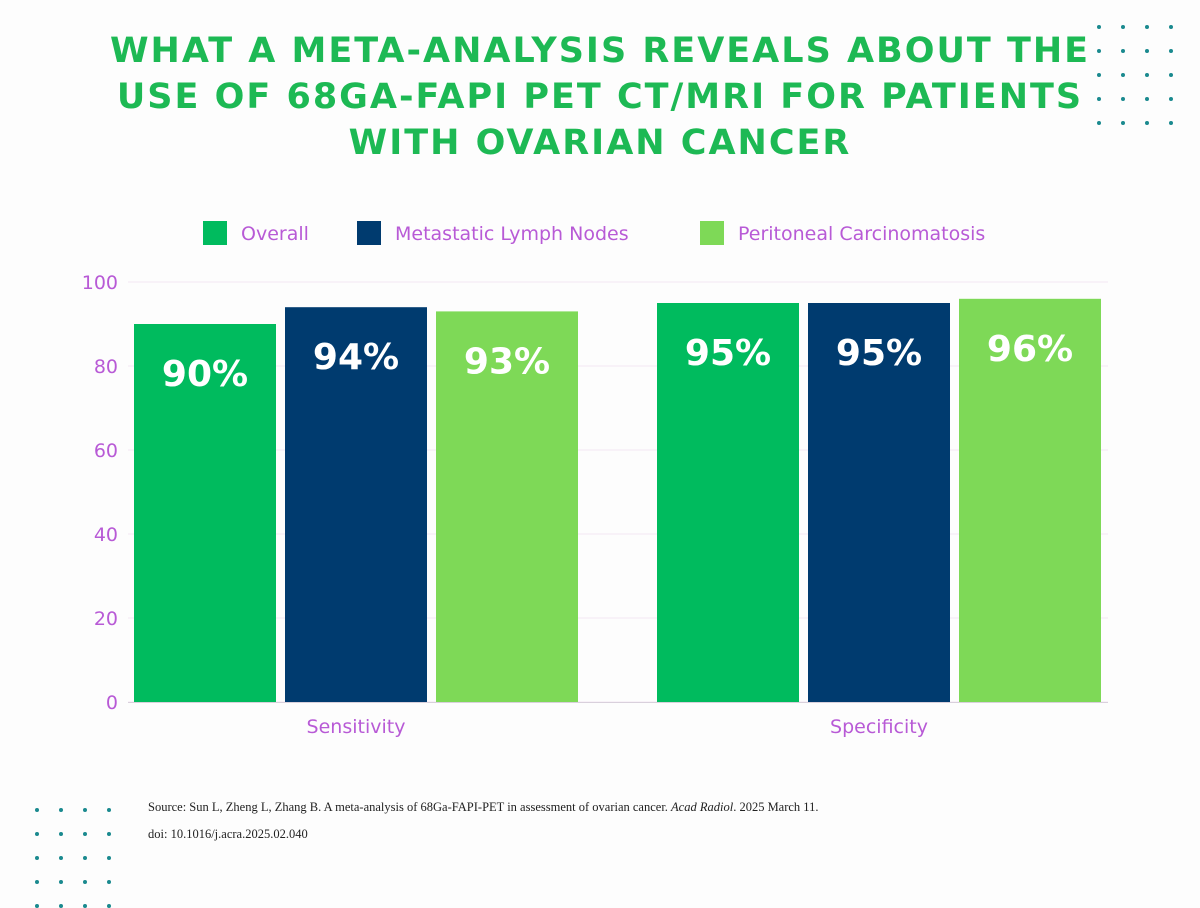 The width and height of the screenshot is (1200, 908). What do you see at coordinates (1135, 75) in the screenshot?
I see `decorative-dots-top-right` at bounding box center [1135, 75].